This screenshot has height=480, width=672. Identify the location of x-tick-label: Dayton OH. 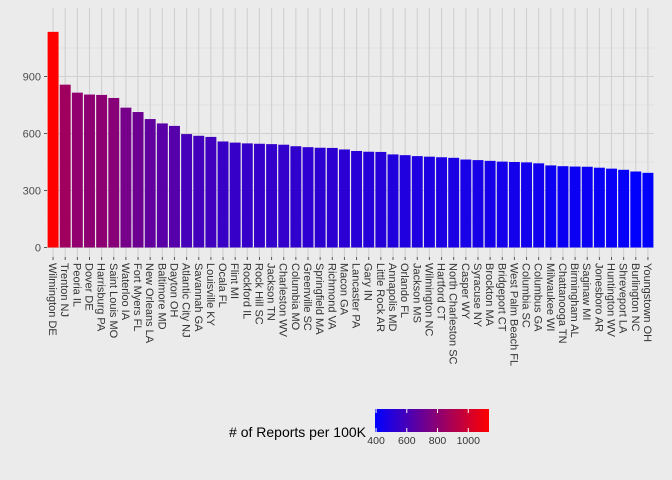
(173, 290).